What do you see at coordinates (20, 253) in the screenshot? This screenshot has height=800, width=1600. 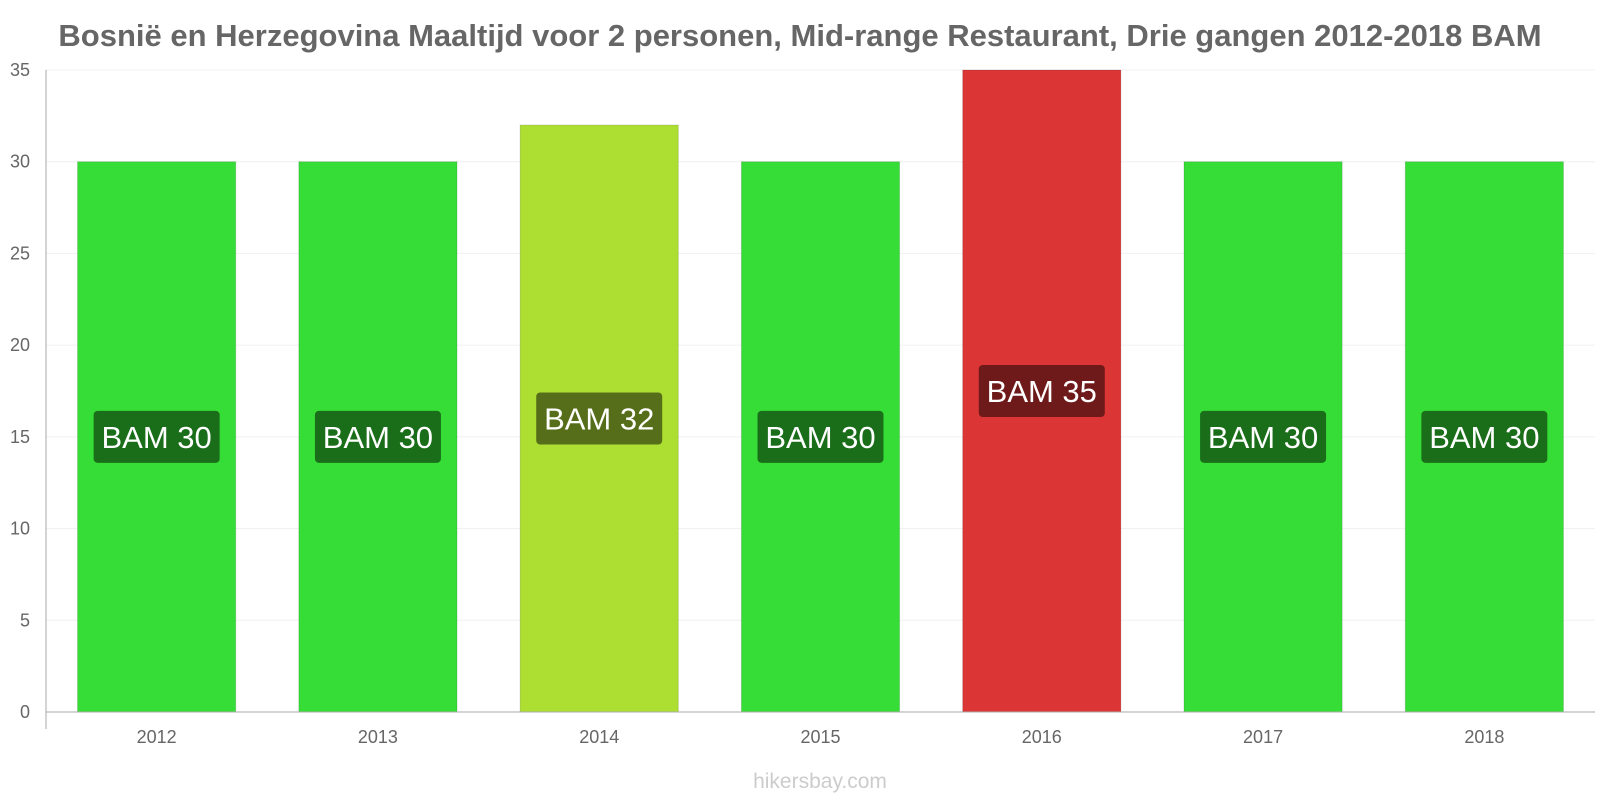 I see `y-tick-label: 25` at bounding box center [20, 253].